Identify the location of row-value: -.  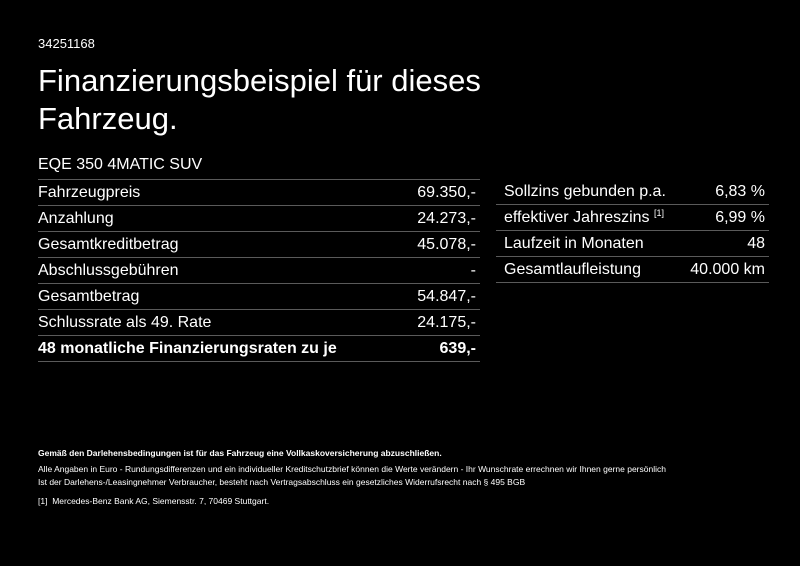
(473, 270).